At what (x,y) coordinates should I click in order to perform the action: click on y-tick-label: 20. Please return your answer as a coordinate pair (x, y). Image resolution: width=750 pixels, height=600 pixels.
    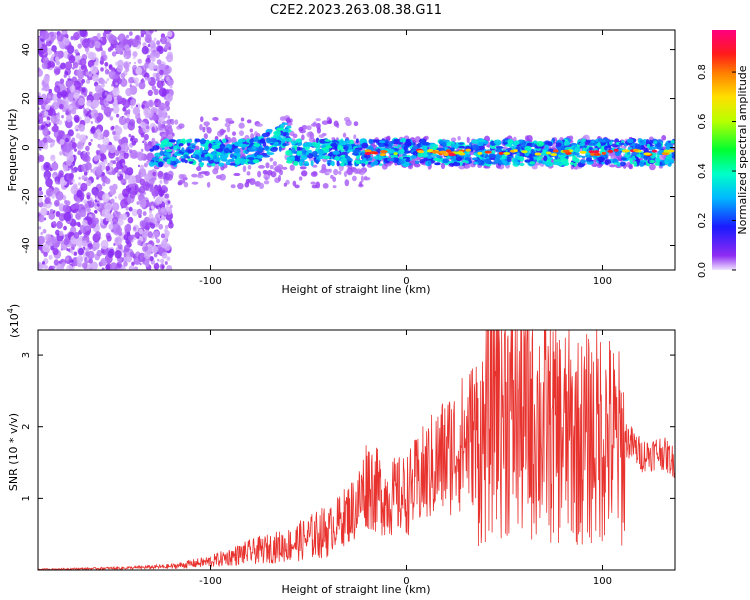
    Looking at the image, I should click on (26, 98).